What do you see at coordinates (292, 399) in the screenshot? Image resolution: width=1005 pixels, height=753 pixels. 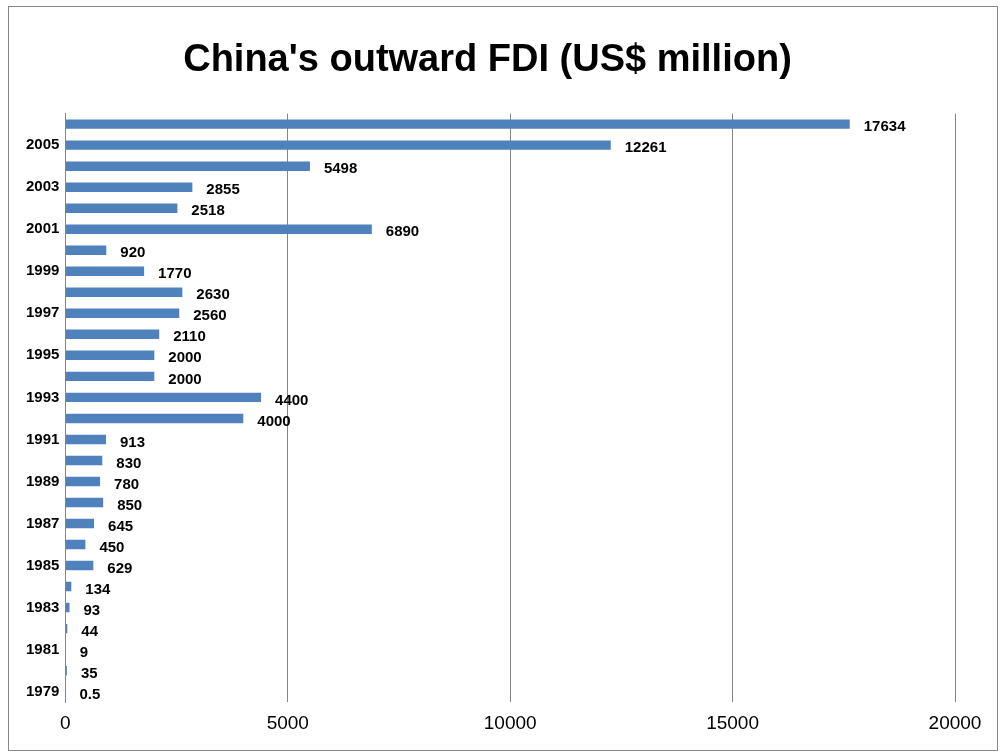 I see `data-label: 4400` at bounding box center [292, 399].